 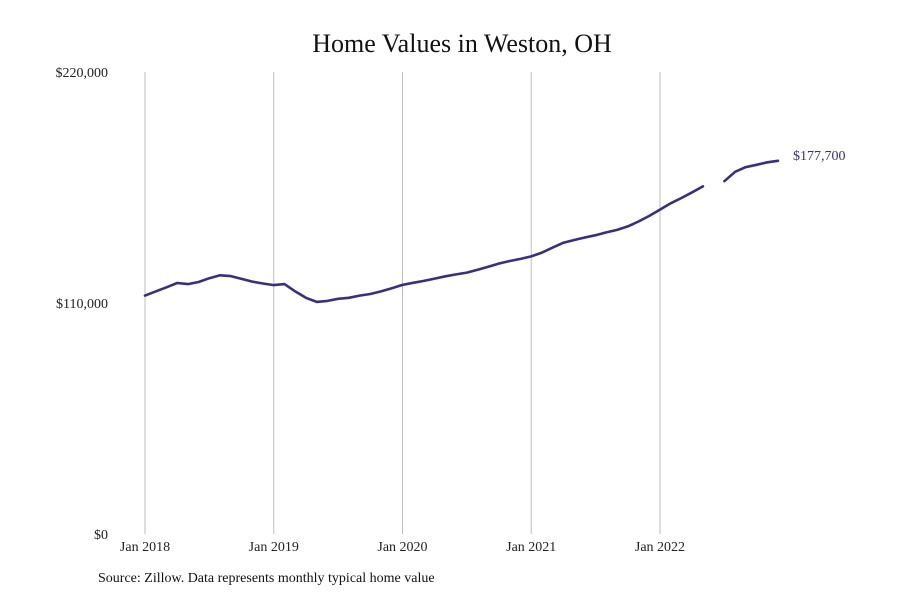 What do you see at coordinates (660, 547) in the screenshot?
I see `x-tick-label: Jan 2022` at bounding box center [660, 547].